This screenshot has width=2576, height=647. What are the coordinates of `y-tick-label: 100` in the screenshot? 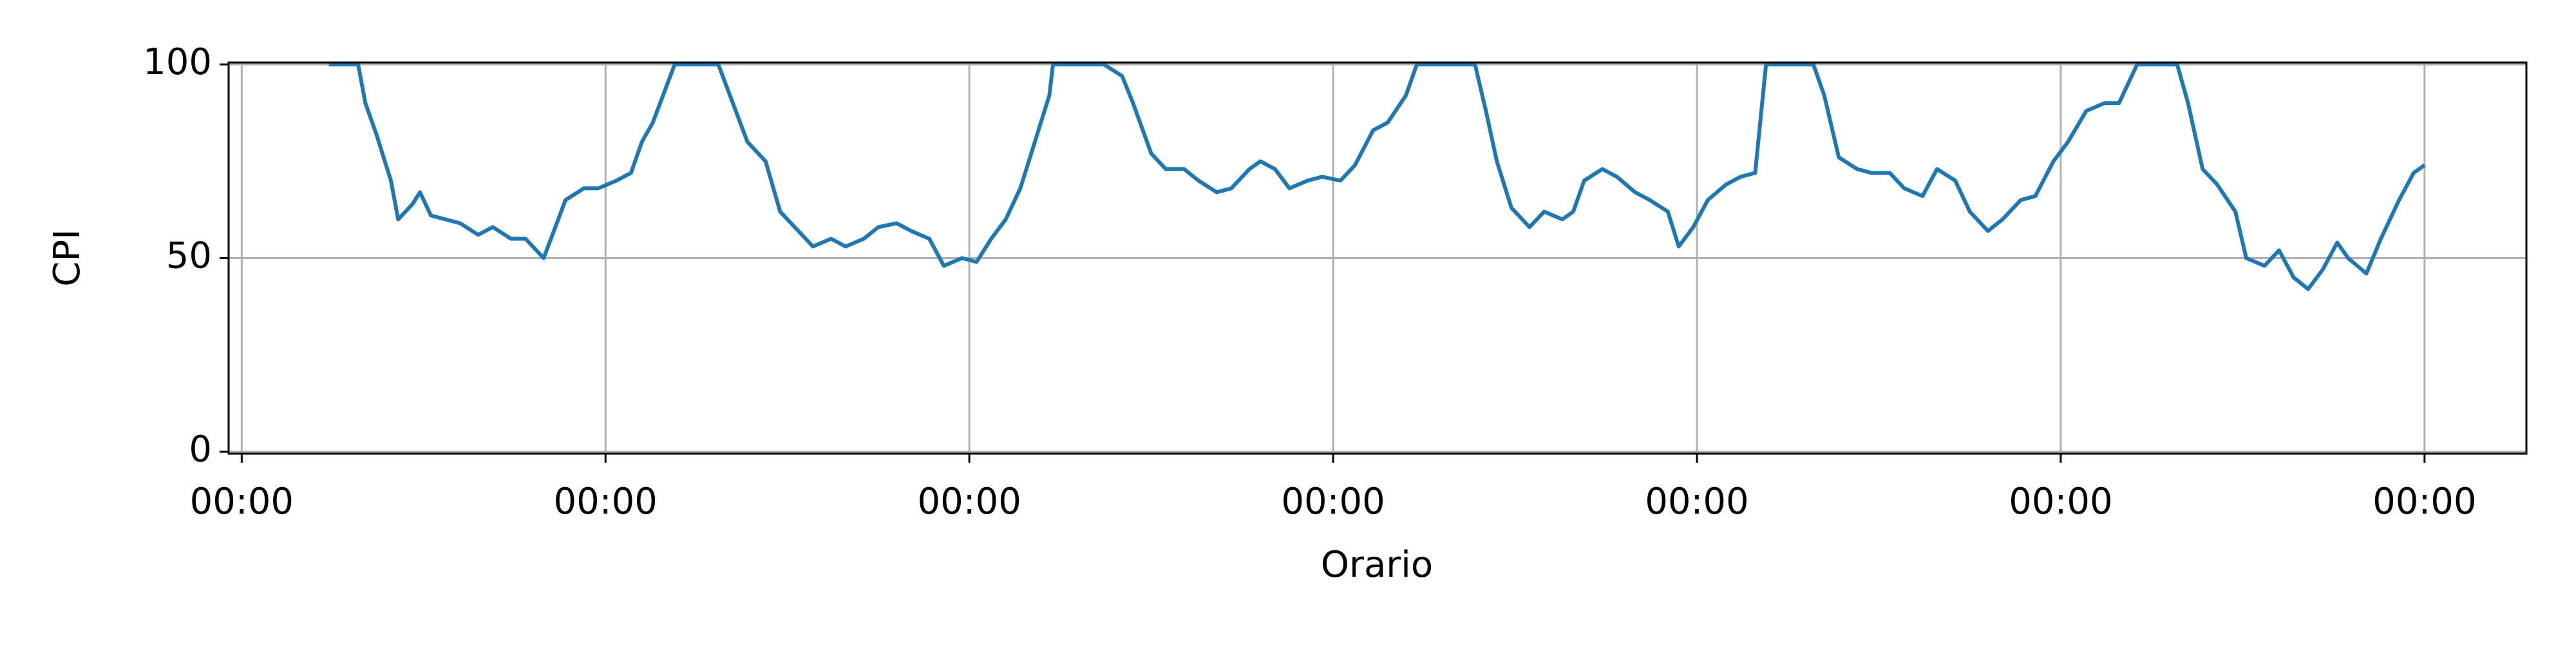 It's located at (177, 62).